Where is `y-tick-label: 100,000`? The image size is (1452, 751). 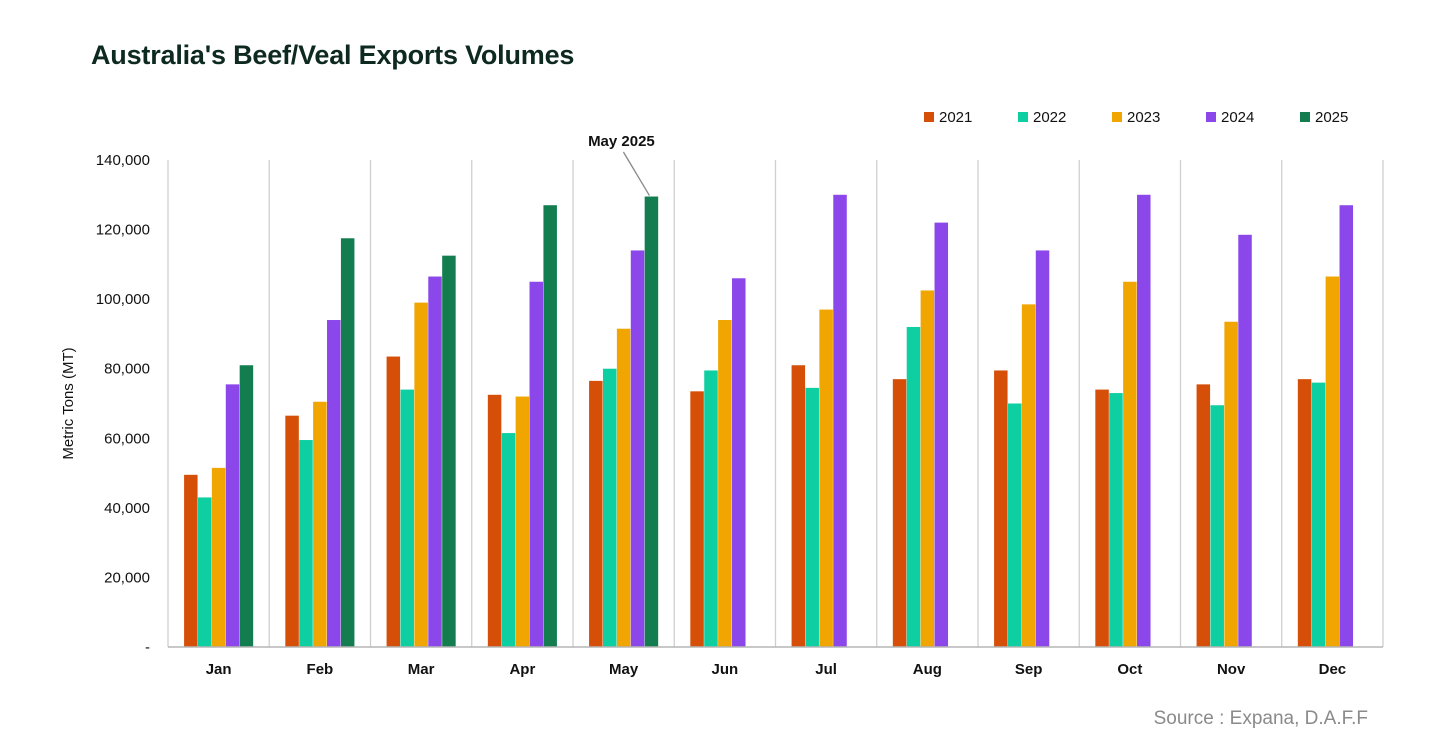 y-tick-label: 100,000 is located at coordinates (123, 299).